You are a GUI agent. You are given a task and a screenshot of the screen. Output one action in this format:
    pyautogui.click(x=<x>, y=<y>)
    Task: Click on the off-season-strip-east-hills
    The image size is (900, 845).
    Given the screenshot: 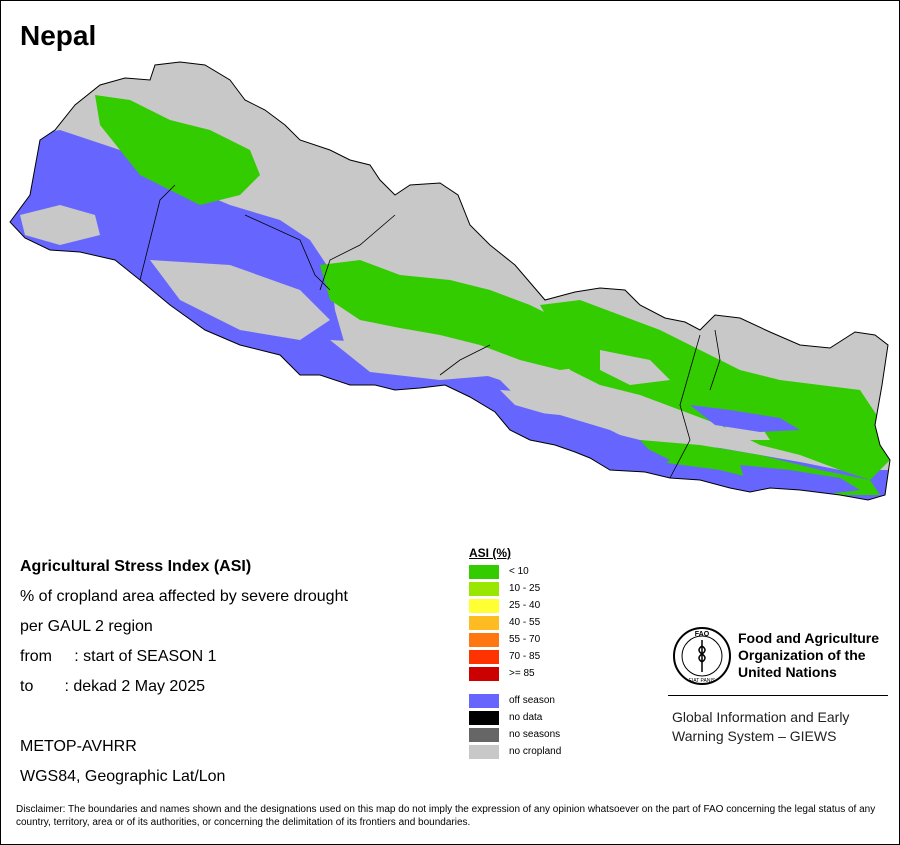 What is the action you would take?
    pyautogui.click(x=745, y=418)
    